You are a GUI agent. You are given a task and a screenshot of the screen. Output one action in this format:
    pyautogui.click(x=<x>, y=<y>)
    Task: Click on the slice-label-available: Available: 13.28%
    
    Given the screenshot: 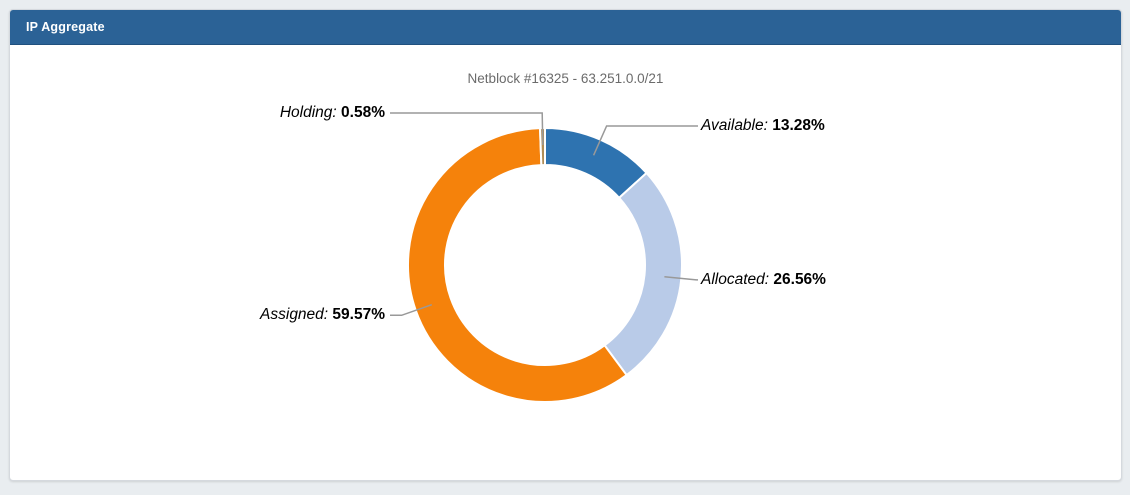 What is the action you would take?
    pyautogui.click(x=763, y=126)
    